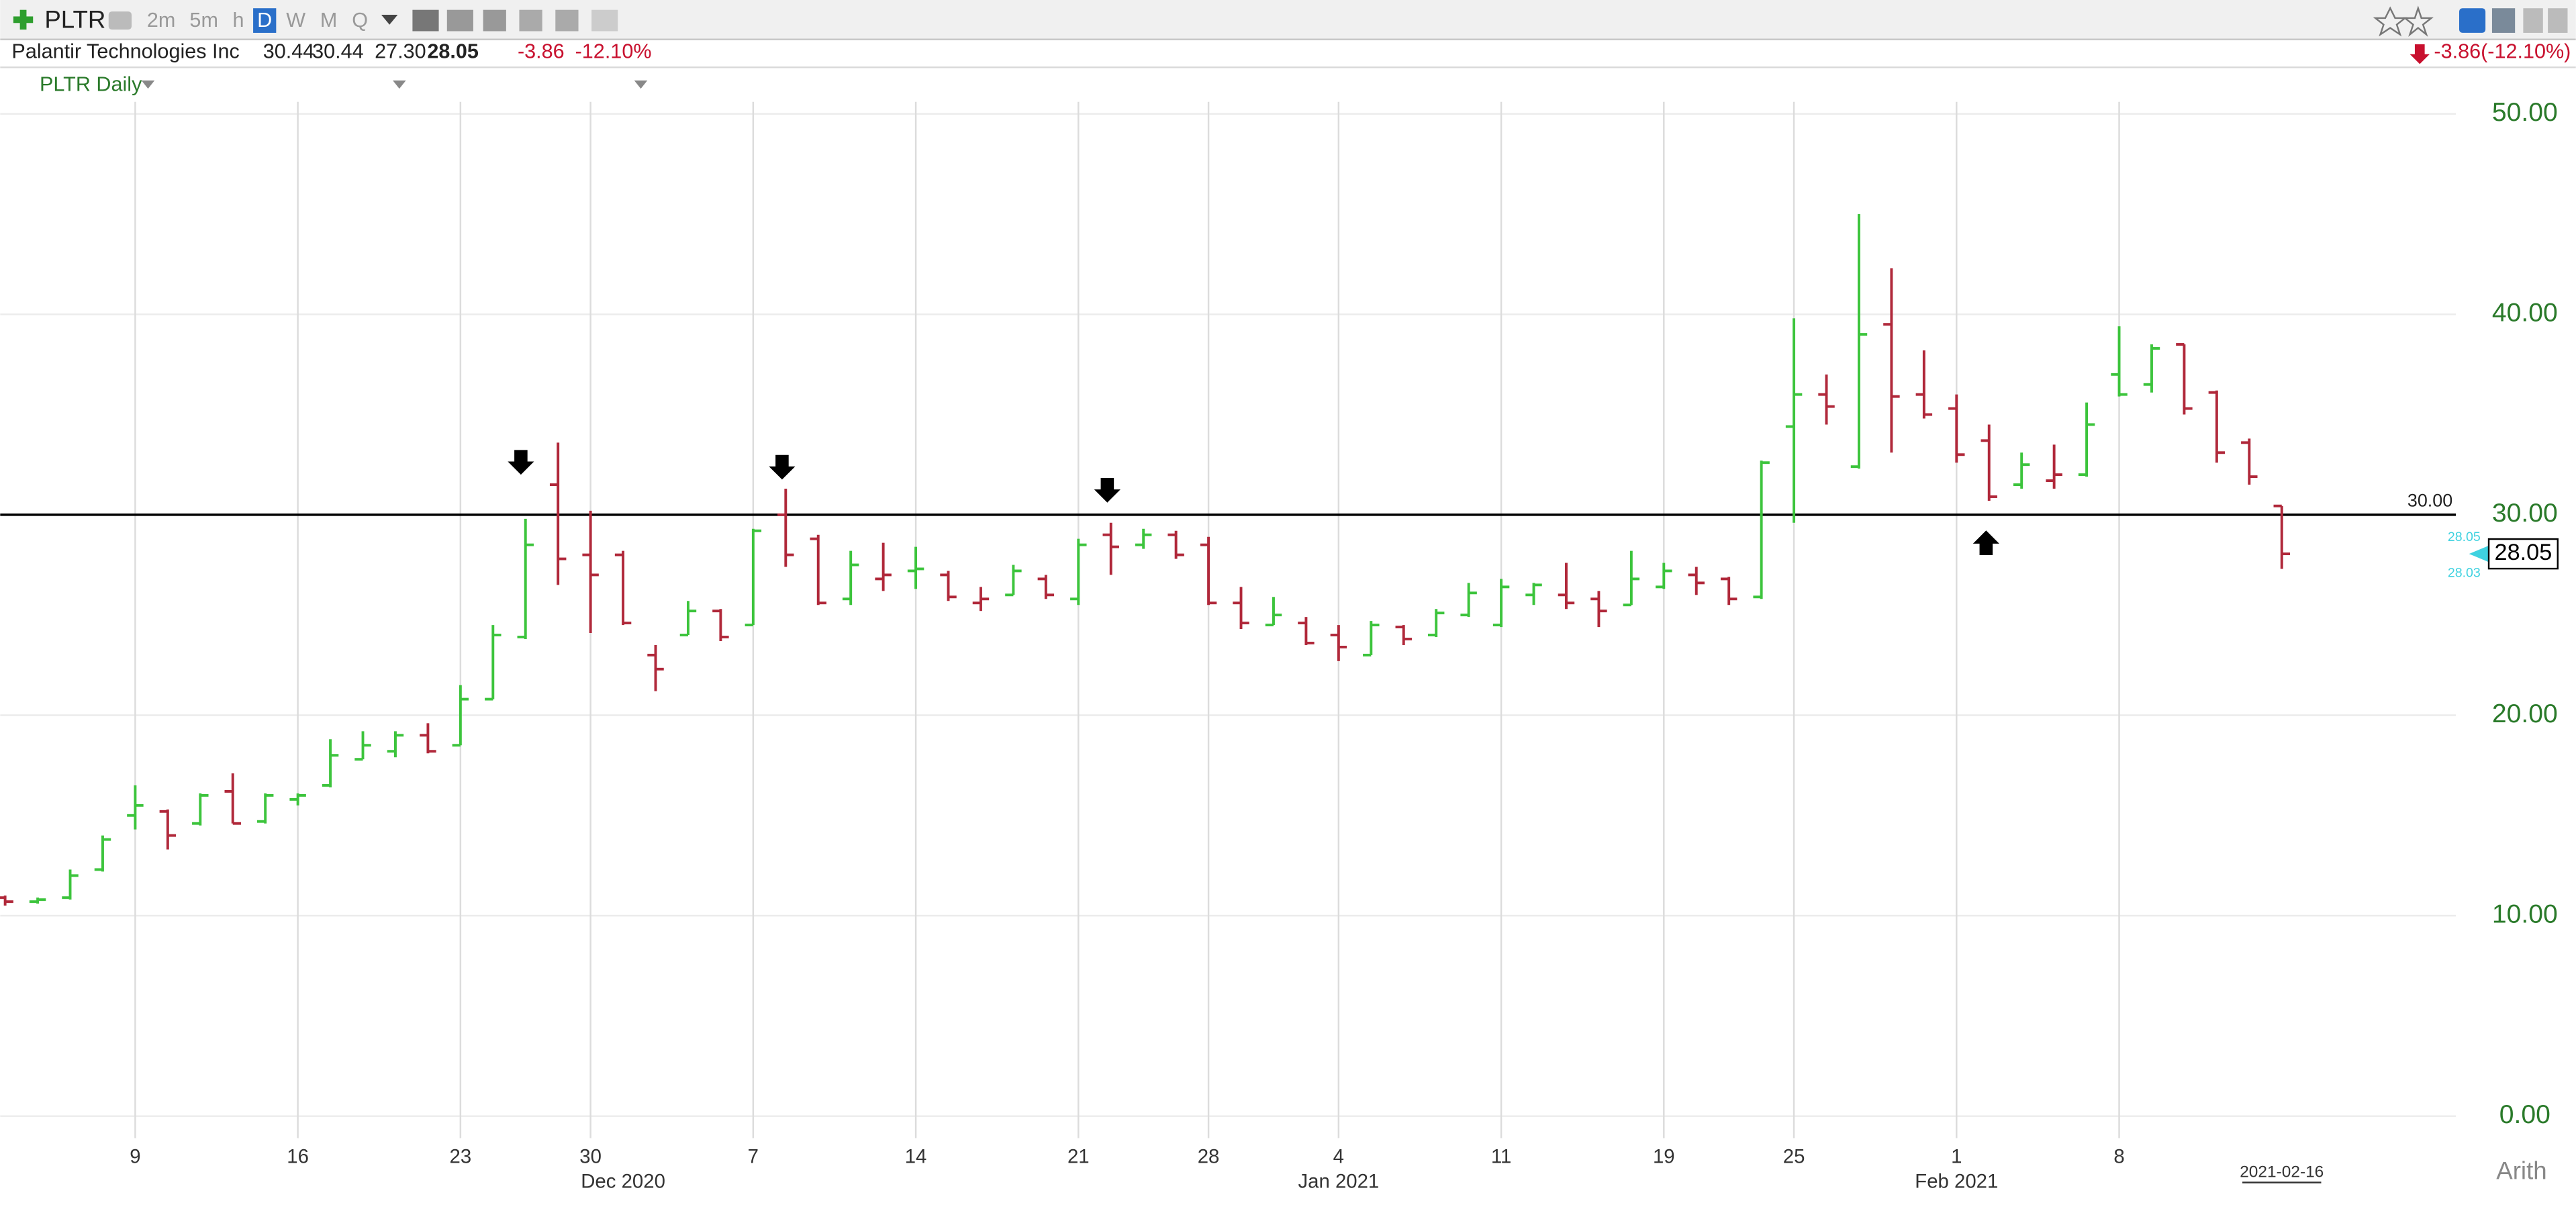 The width and height of the screenshot is (2576, 1217). What do you see at coordinates (203, 20) in the screenshot?
I see `interval-button: 5m` at bounding box center [203, 20].